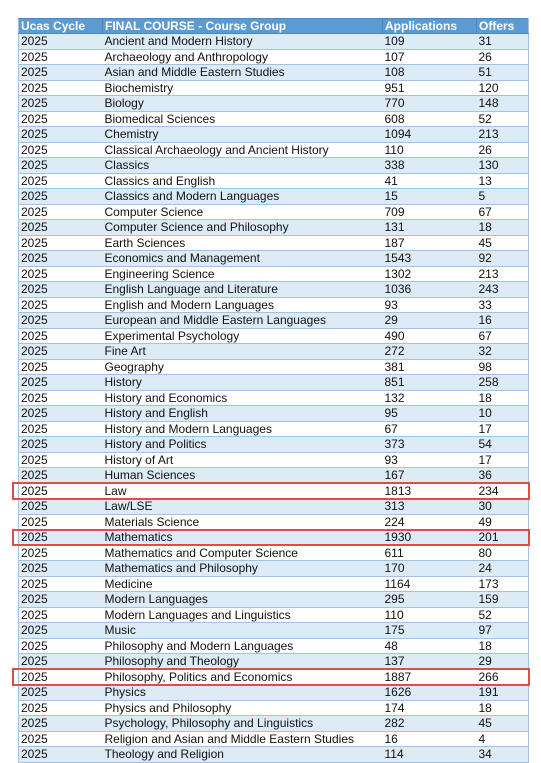 The width and height of the screenshot is (541, 763). I want to click on cell-applications: 1930, so click(429, 537).